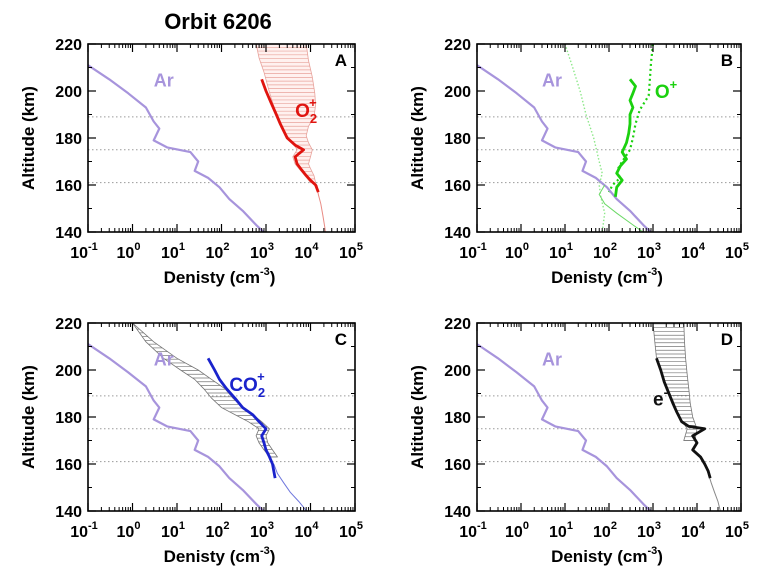 The image size is (766, 573). Describe the element at coordinates (675, 382) in the screenshot. I see `uncertainty-band` at that location.